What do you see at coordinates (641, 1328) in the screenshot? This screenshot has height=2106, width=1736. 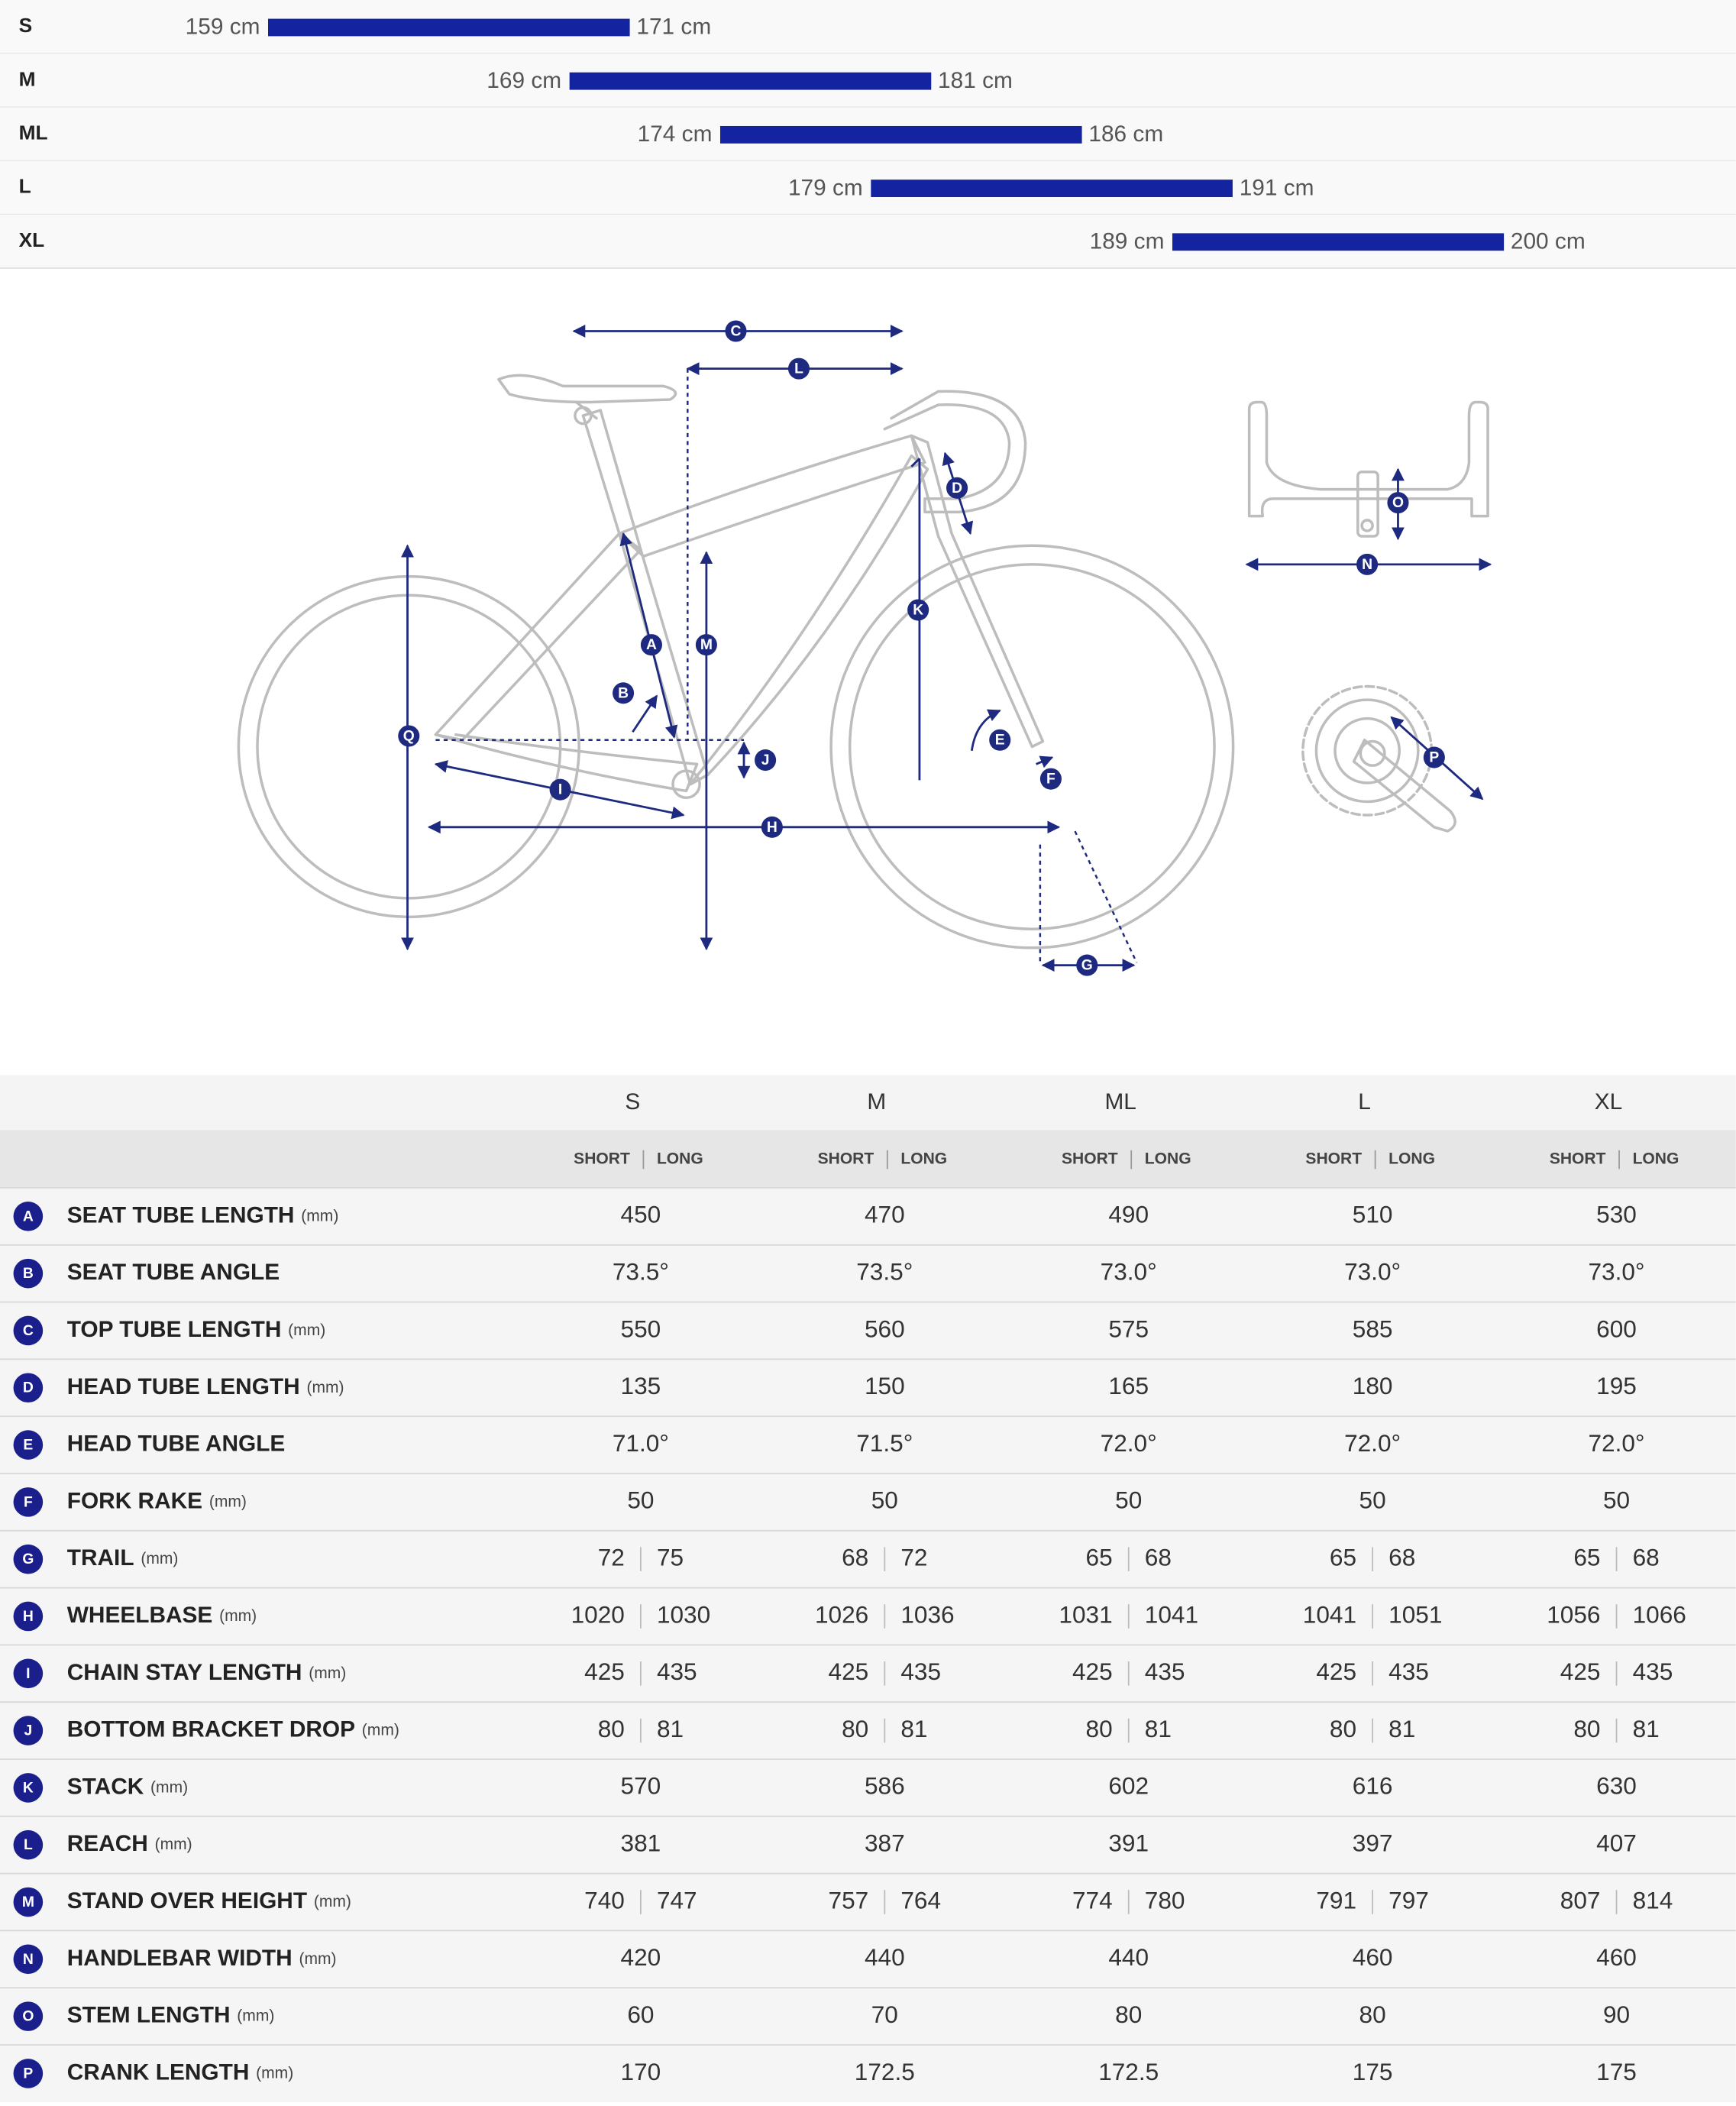 I see `value: 550` at bounding box center [641, 1328].